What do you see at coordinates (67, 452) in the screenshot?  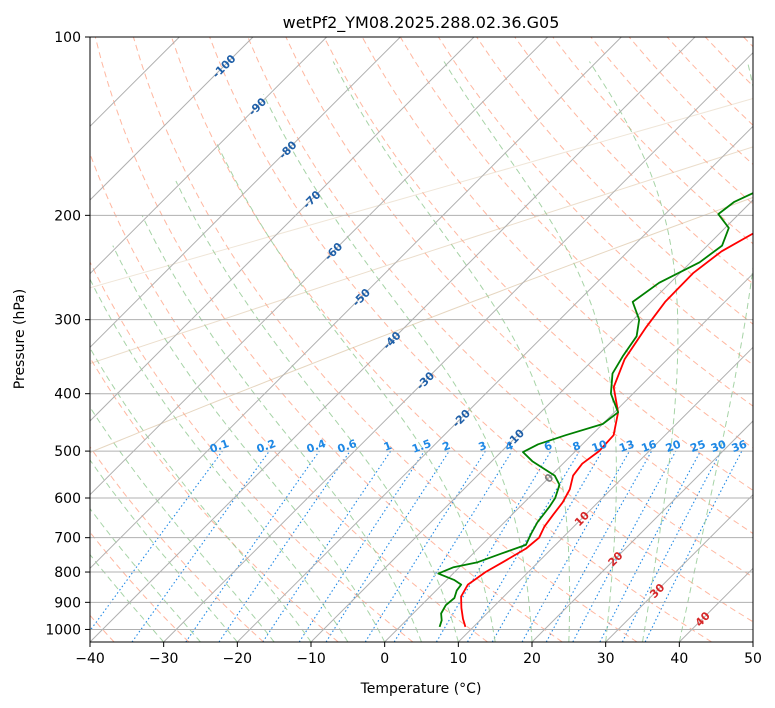 I see `y-tick-label: 500` at bounding box center [67, 452].